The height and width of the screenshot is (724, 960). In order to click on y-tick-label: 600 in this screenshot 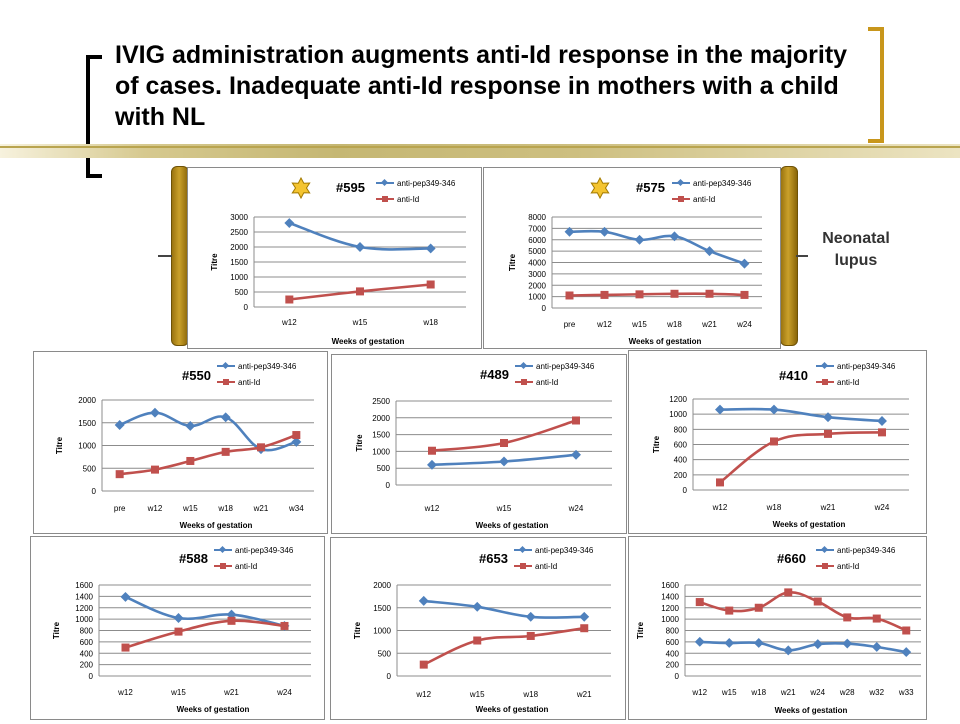, I will do `click(673, 642)`.